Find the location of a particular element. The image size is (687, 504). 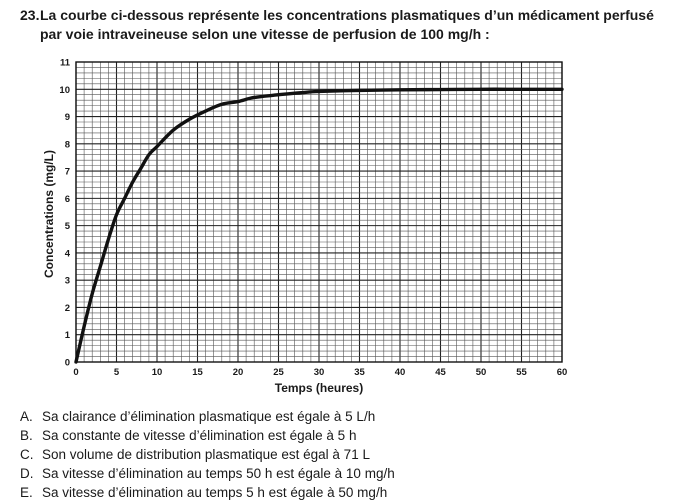

y-tick-label: 11 is located at coordinates (65, 63).